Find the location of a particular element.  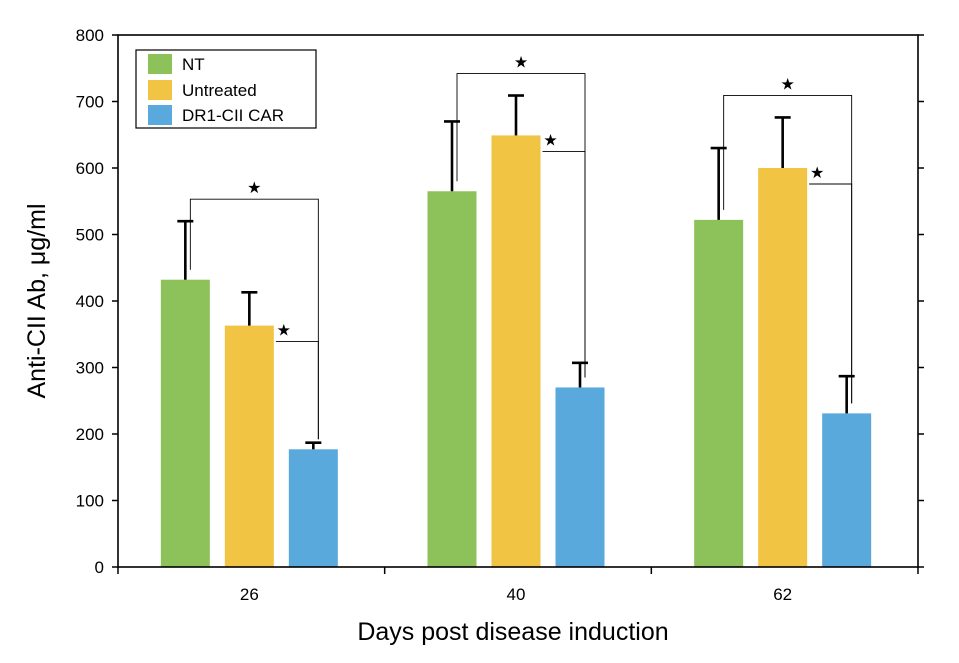

y-tick-label: 300 is located at coordinates (90, 368).